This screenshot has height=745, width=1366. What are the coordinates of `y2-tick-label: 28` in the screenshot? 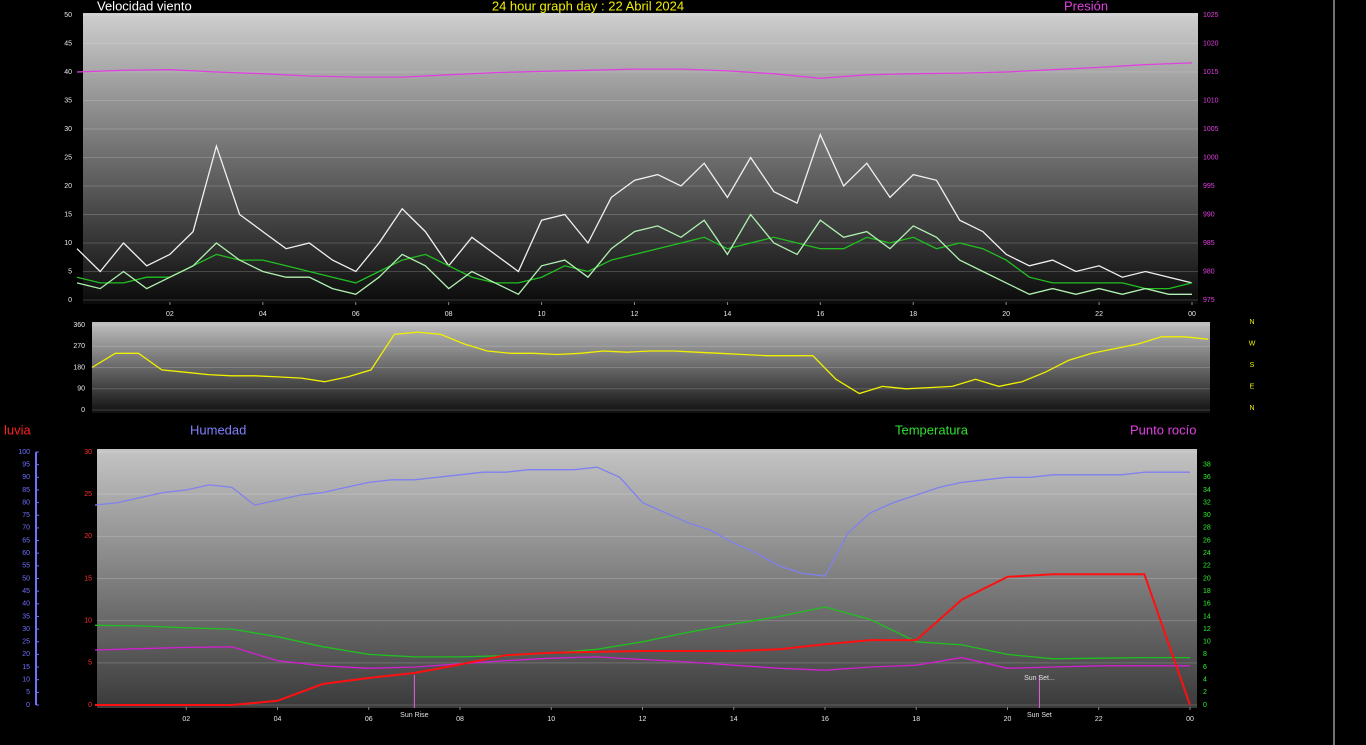 It's located at (1207, 528).